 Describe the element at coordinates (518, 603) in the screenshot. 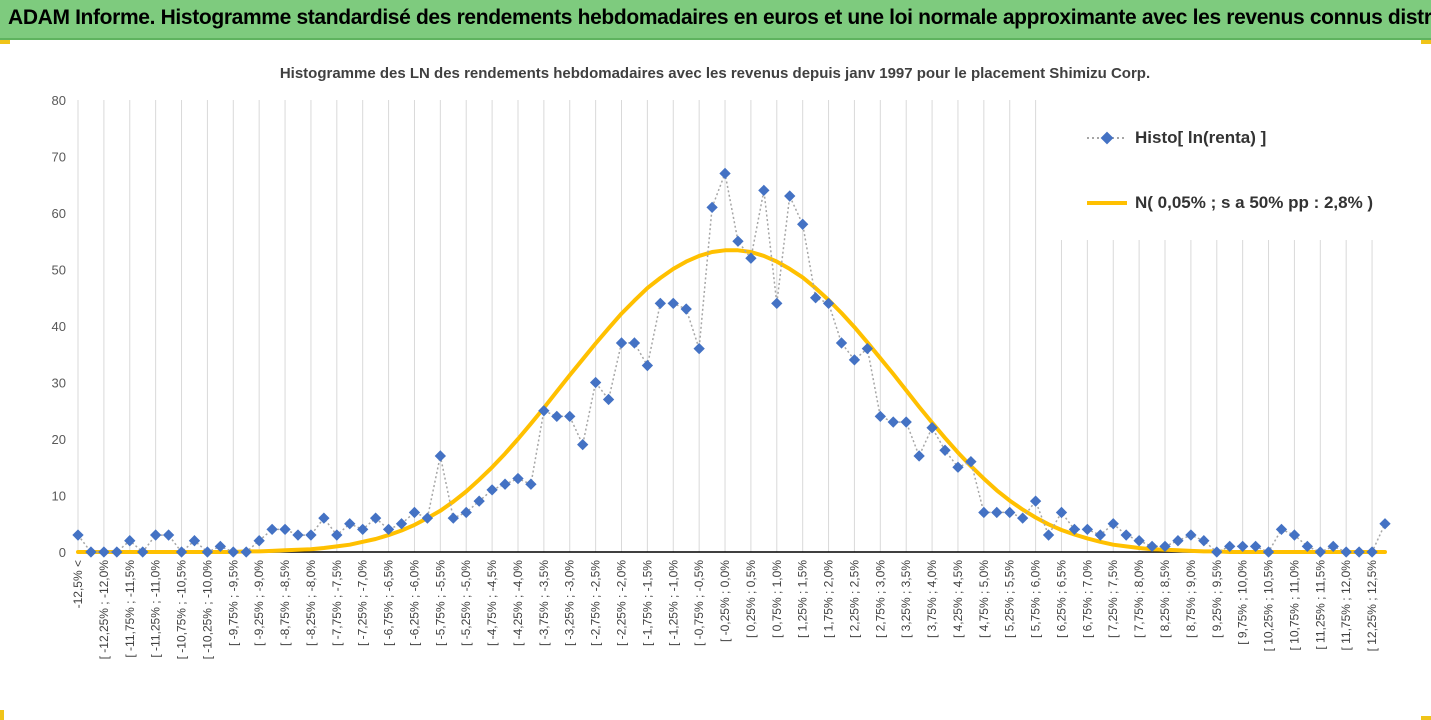

I see `x-tick-label: [ -4,25% ; -4,0%` at that location.